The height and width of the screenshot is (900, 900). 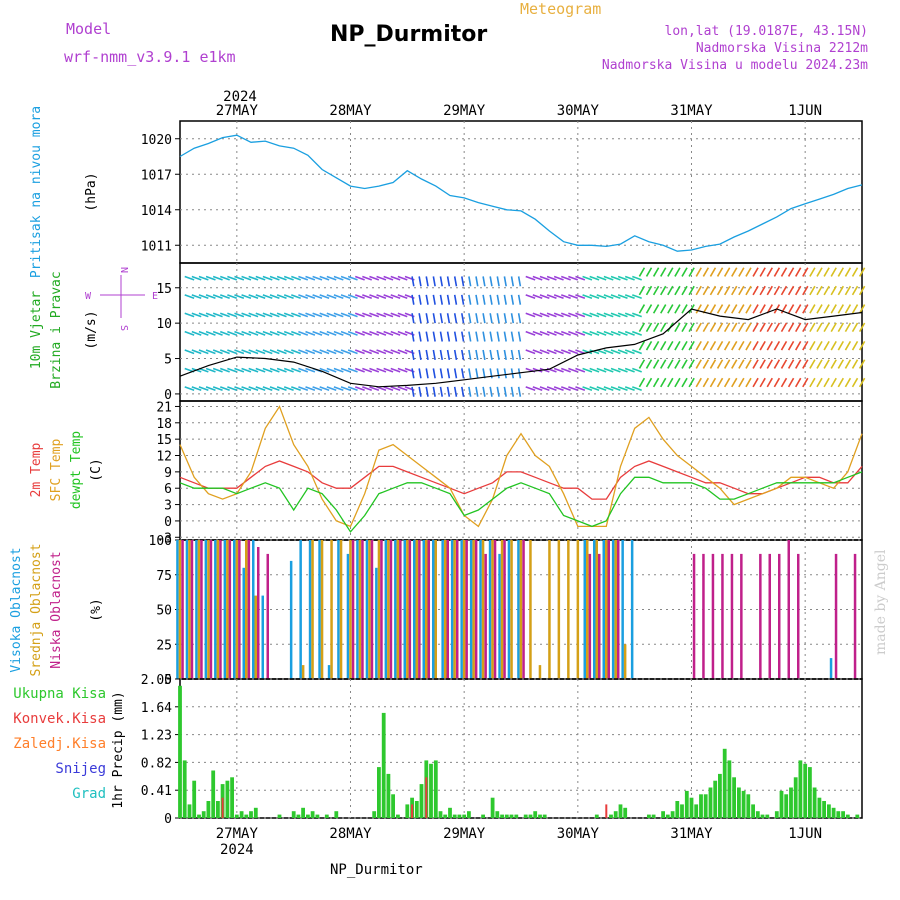 I want to click on temperature-unit-label: (C), so click(x=96, y=469).